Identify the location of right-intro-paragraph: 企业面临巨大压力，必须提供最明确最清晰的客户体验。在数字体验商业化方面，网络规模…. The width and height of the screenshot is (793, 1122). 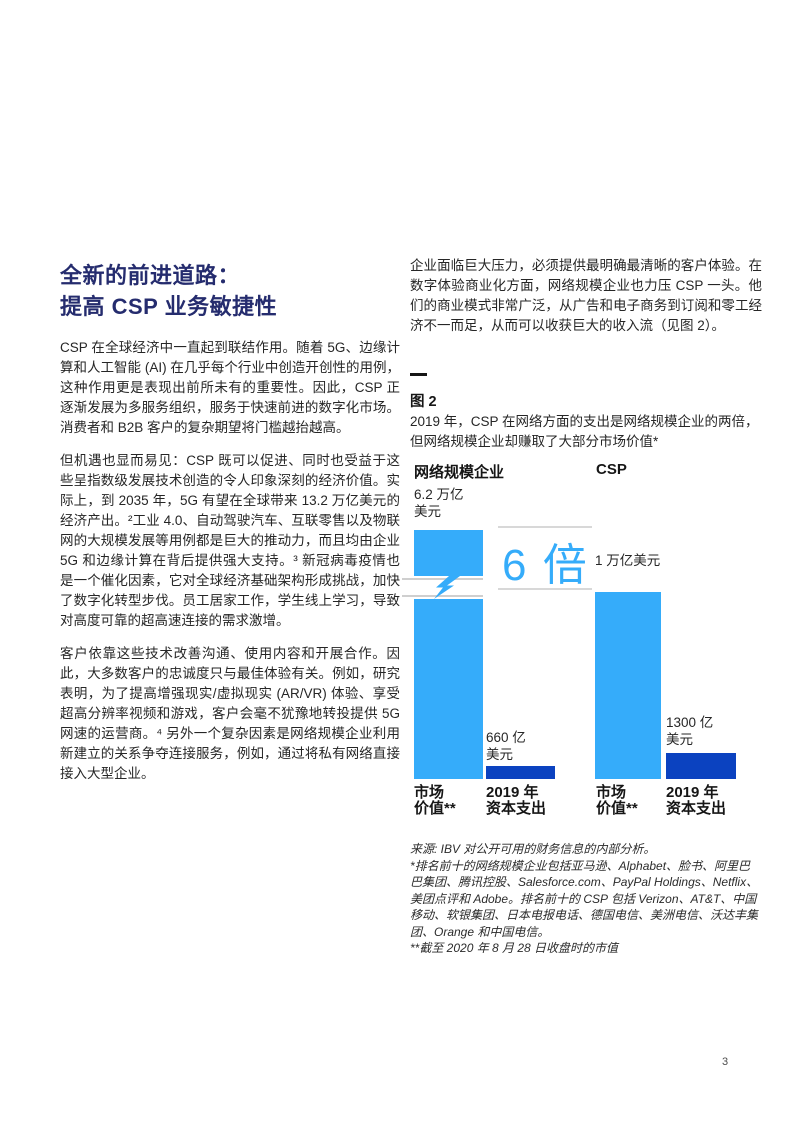
(586, 295).